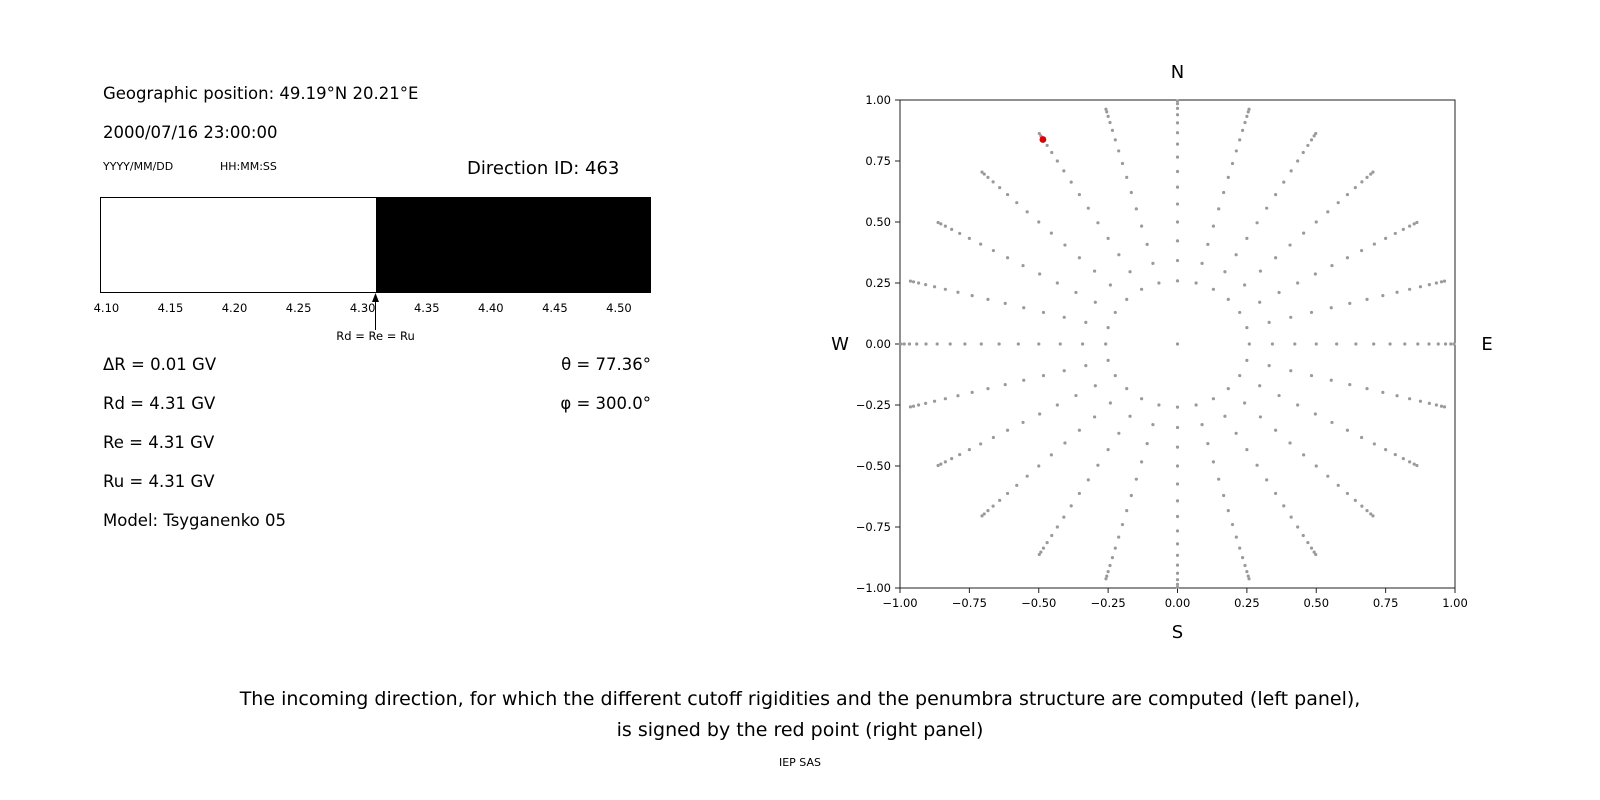 The image size is (1600, 800). I want to click on y-axis-tick-label: −0.75, so click(873, 527).